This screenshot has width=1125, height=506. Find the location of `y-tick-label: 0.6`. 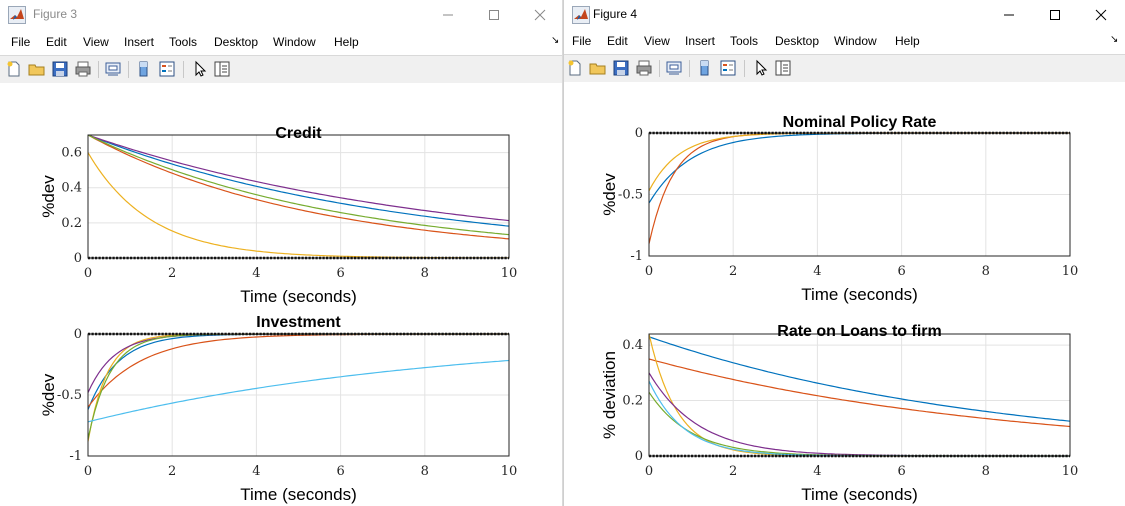

y-tick-label: 0.6 is located at coordinates (71, 153).